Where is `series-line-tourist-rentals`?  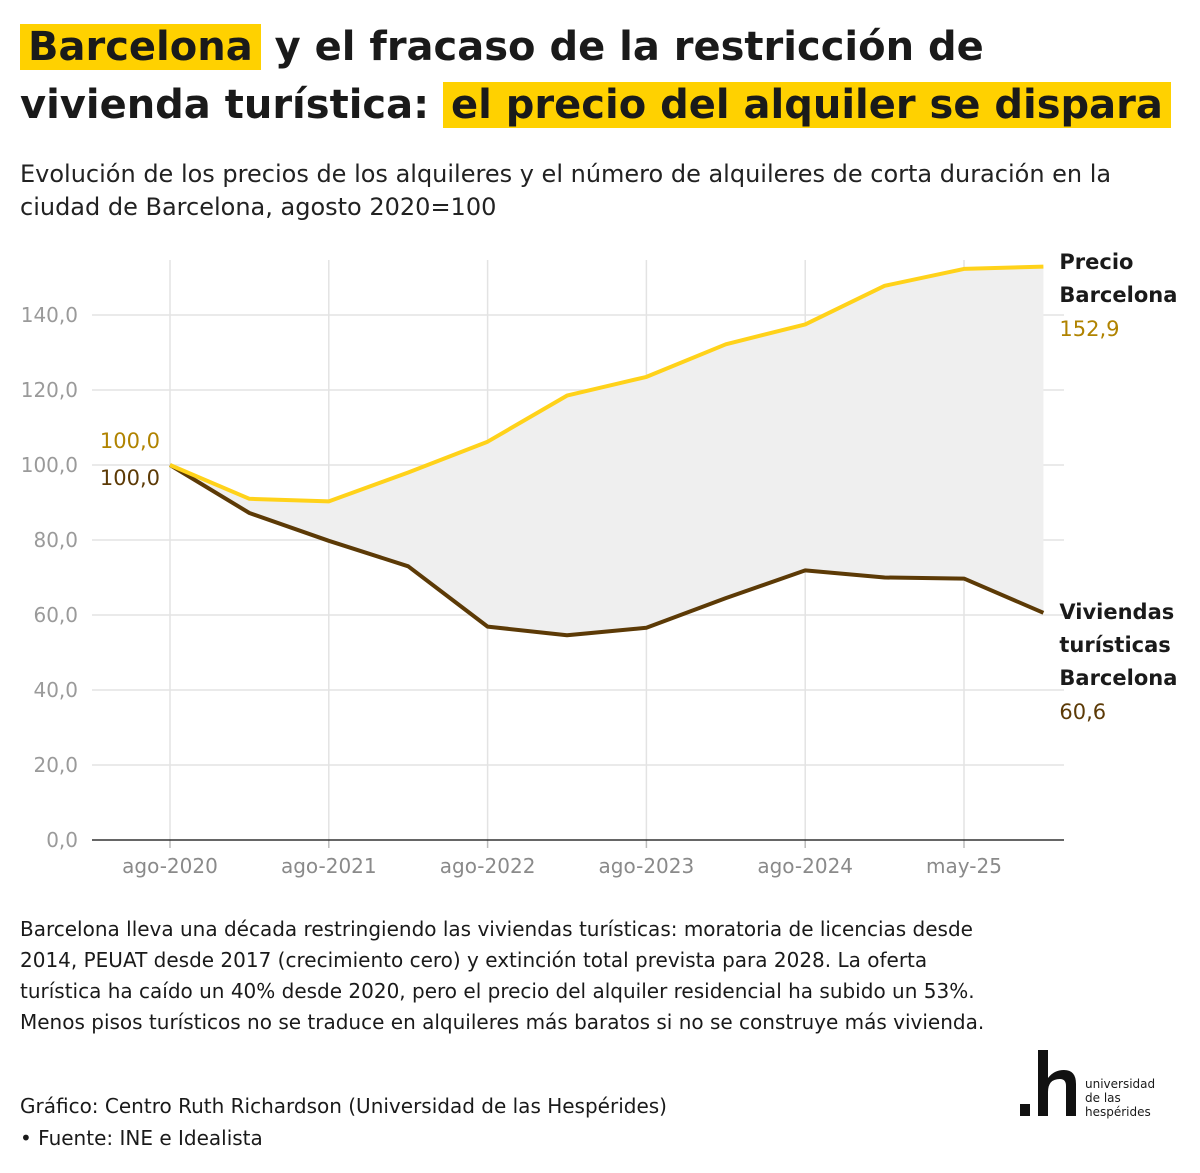
series-line-tourist-rentals is located at coordinates (606, 550).